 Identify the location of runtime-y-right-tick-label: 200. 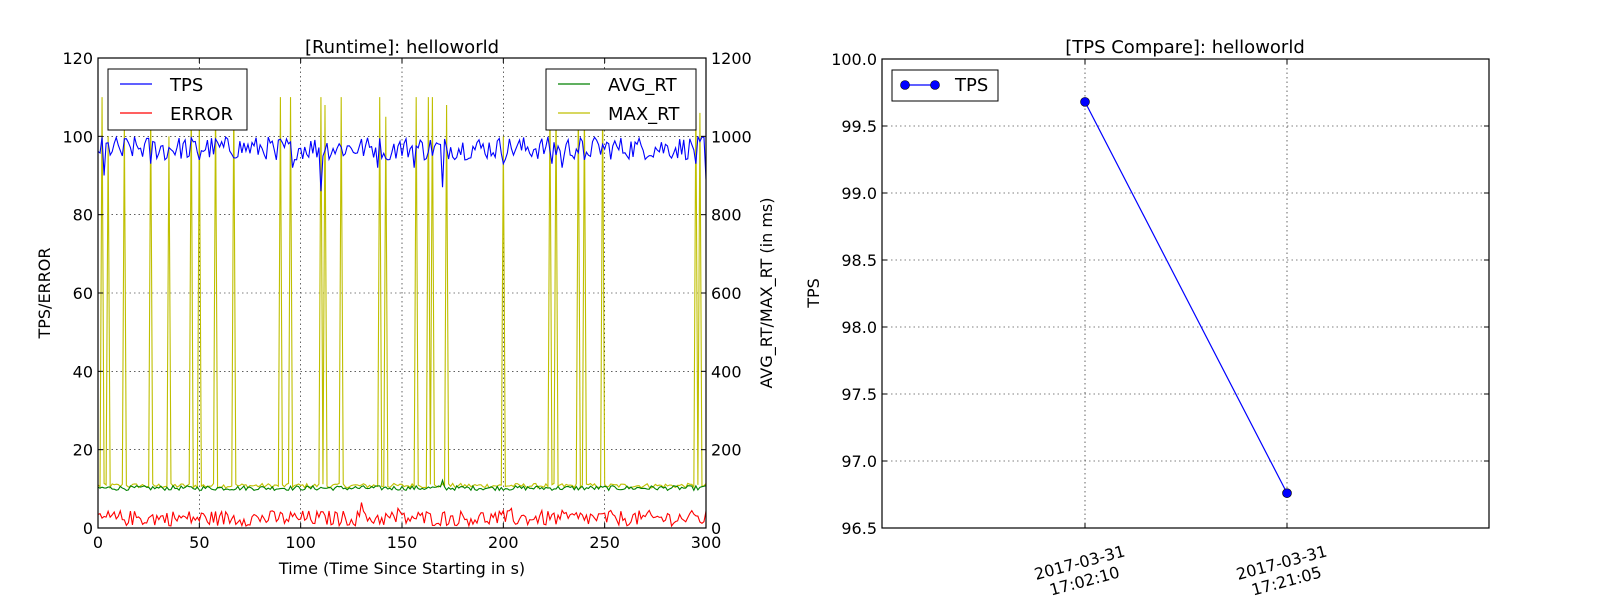
(726, 450).